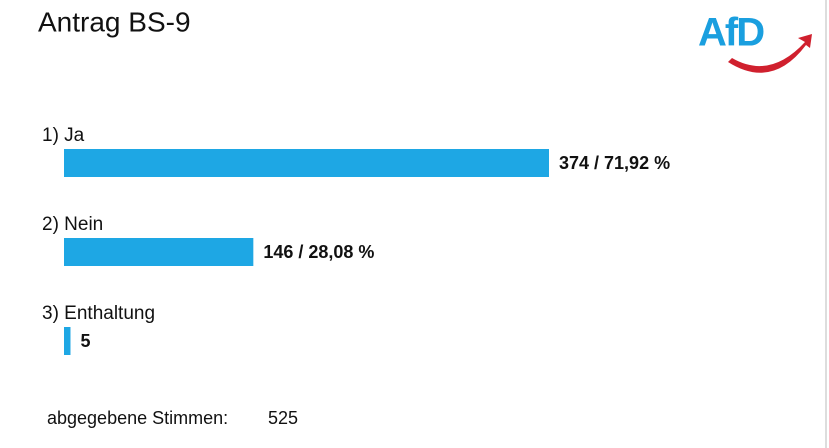 Image resolution: width=829 pixels, height=448 pixels. Describe the element at coordinates (114, 21) in the screenshot. I see `chart-title: Antrag BS-9` at that location.